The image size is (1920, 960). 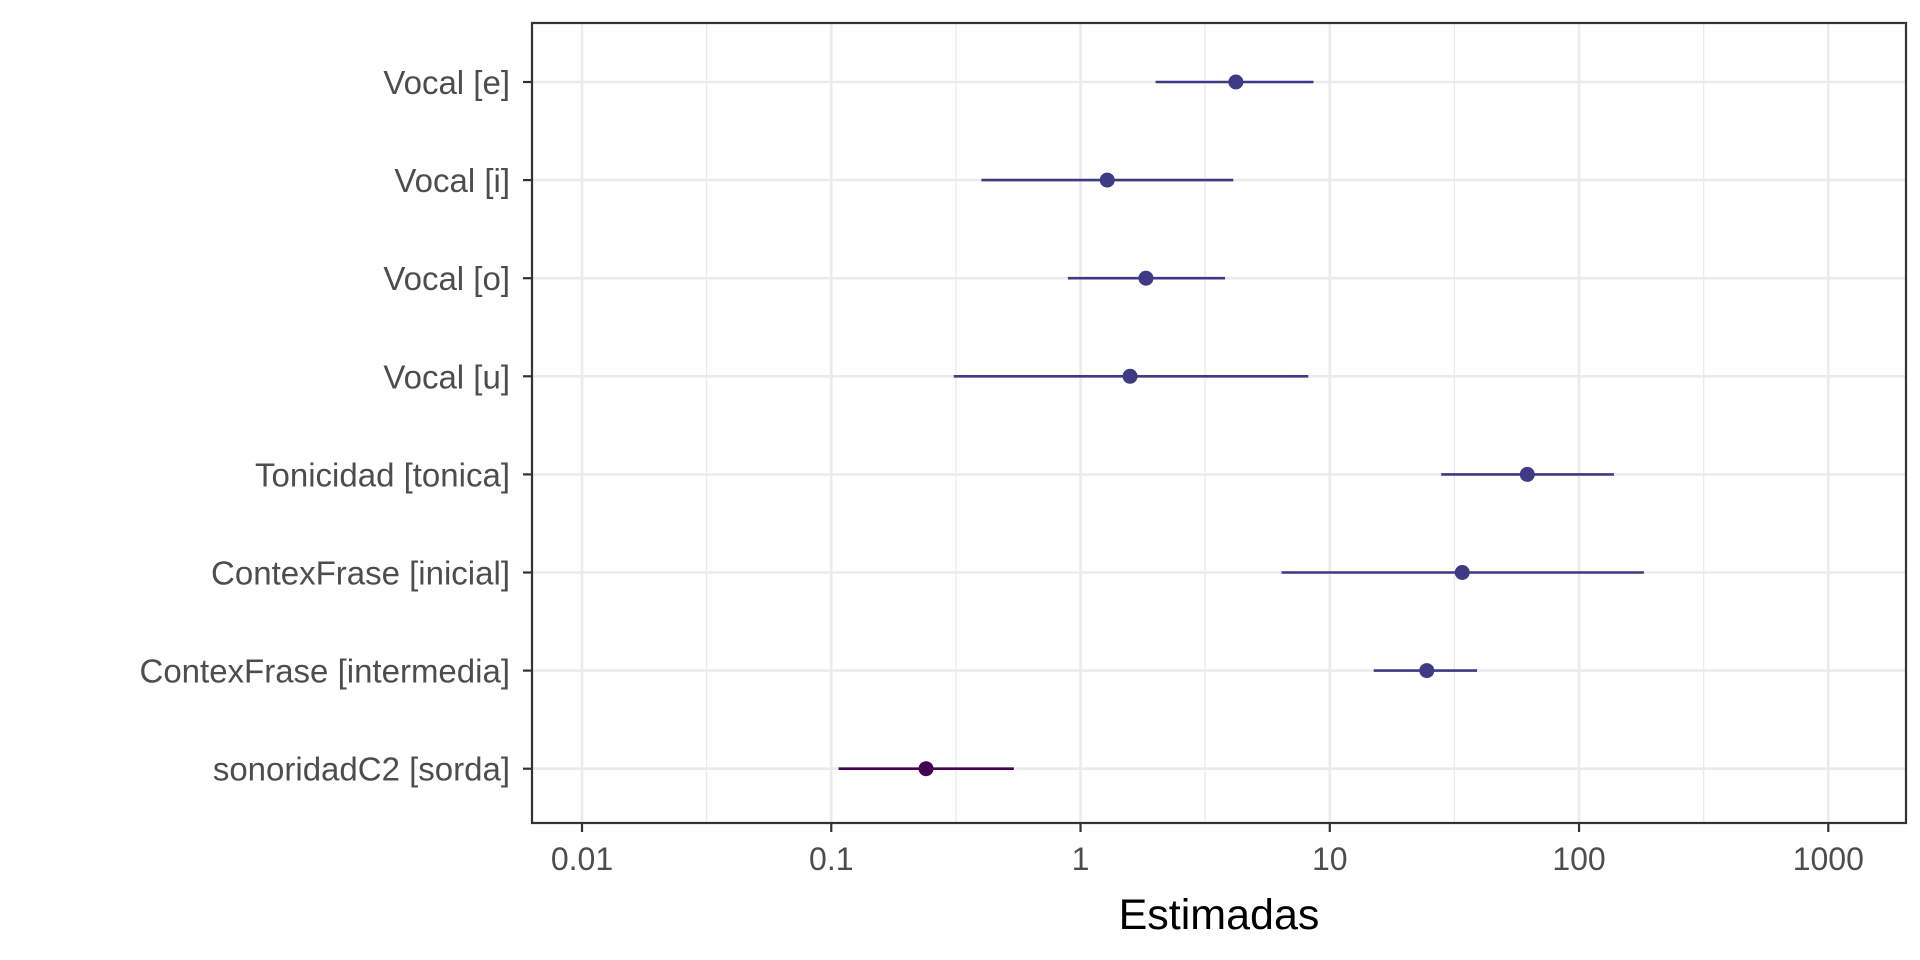 I want to click on y-category-label: ContexFrase [intermedia], so click(x=325, y=671).